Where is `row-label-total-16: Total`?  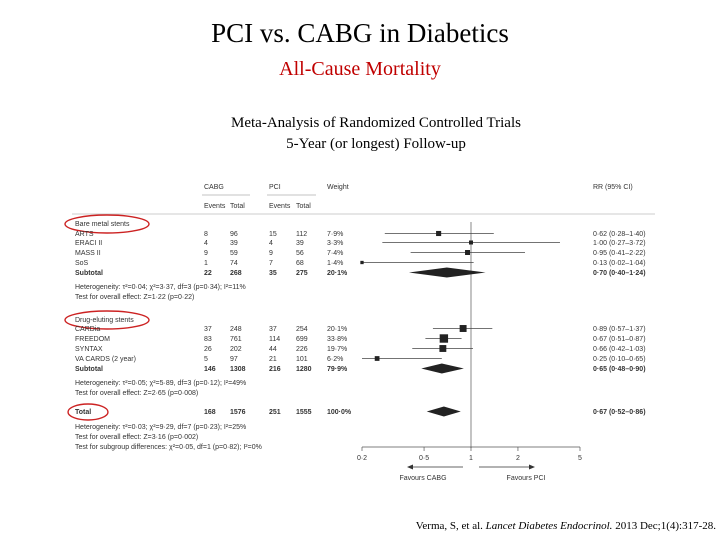
row-label-total-16: Total is located at coordinates (83, 412).